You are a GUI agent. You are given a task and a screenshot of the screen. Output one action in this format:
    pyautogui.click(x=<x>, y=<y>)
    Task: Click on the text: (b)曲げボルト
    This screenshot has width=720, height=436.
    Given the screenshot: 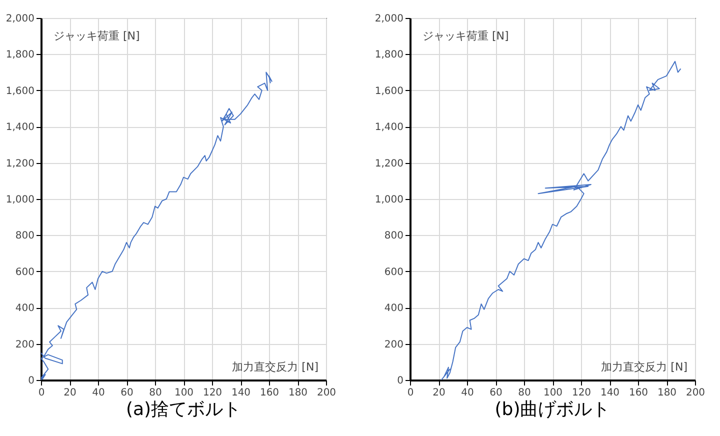 What is the action you would take?
    pyautogui.click(x=552, y=409)
    